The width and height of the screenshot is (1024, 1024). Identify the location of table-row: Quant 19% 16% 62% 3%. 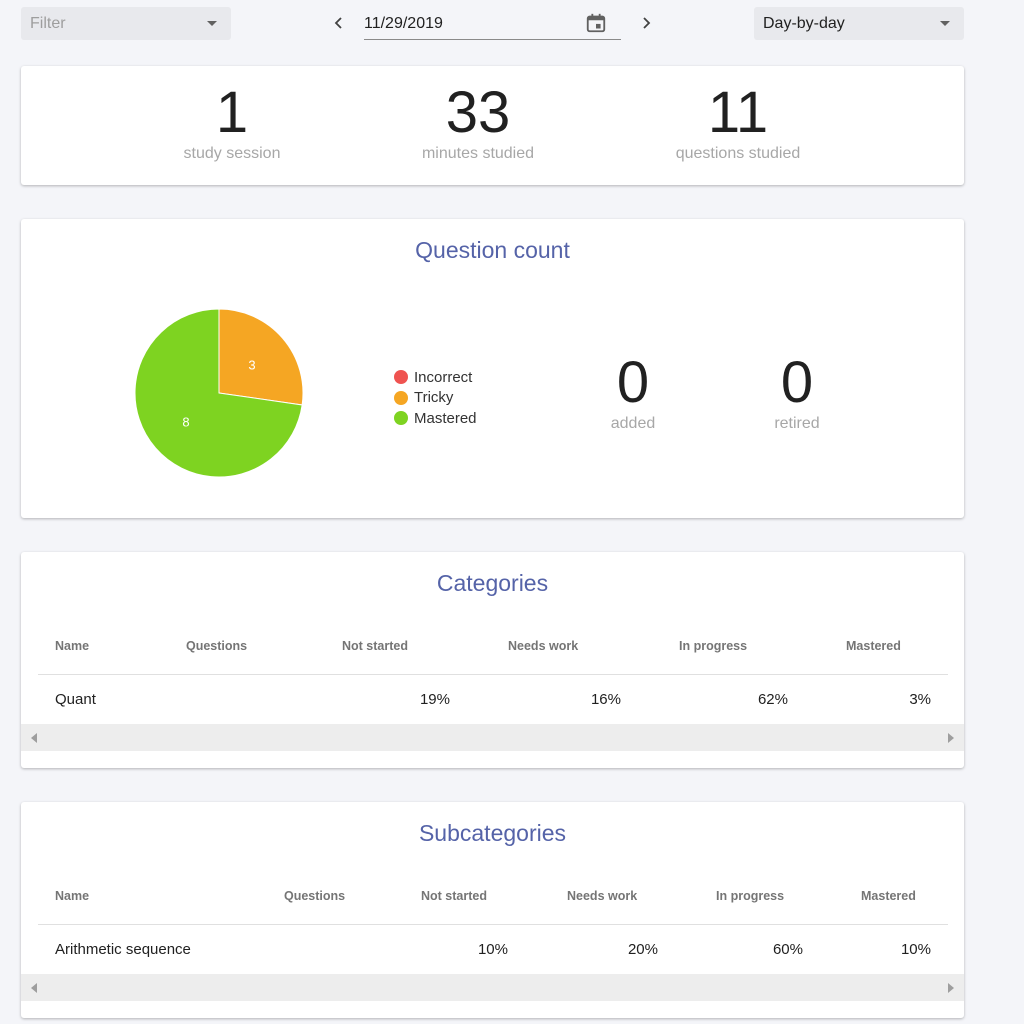
(493, 699).